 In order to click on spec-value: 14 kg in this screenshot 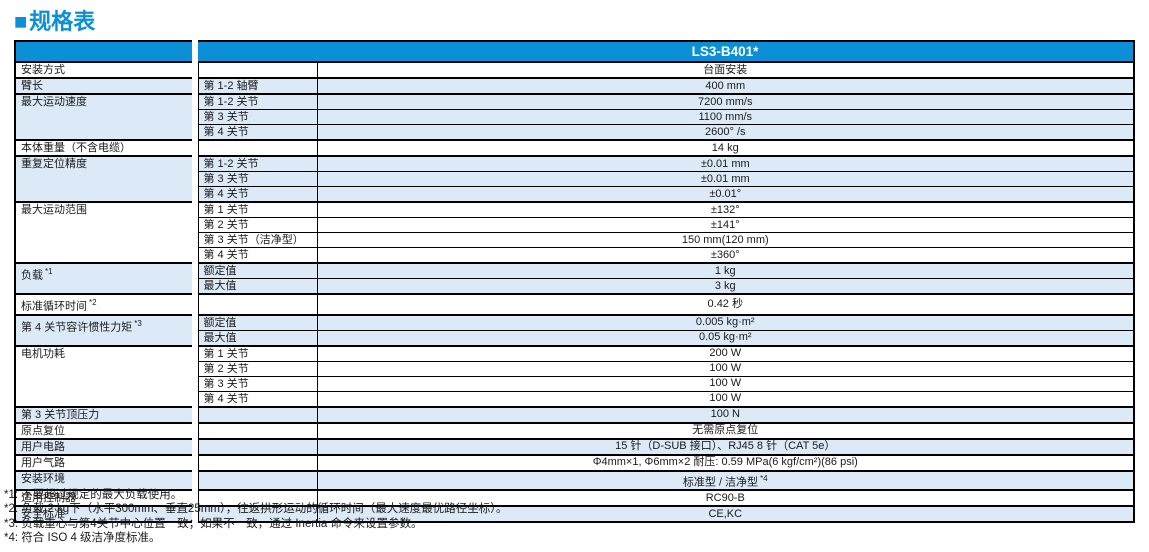, I will do `click(725, 147)`.